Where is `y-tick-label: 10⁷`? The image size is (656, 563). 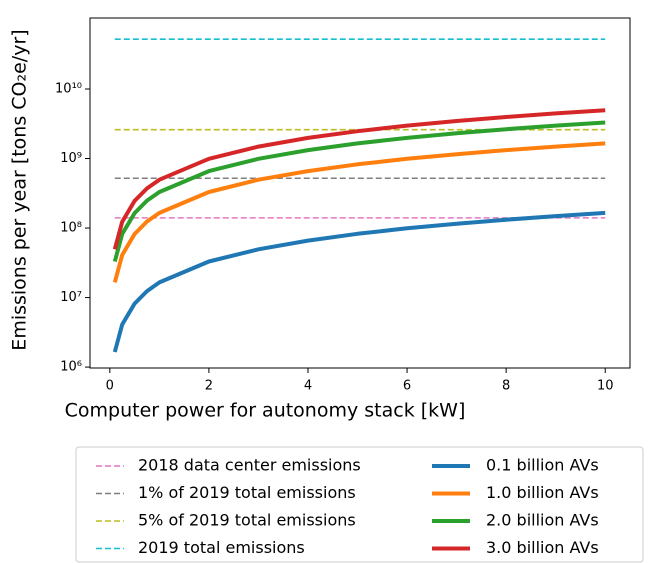 y-tick-label: 10⁷ is located at coordinates (71, 297).